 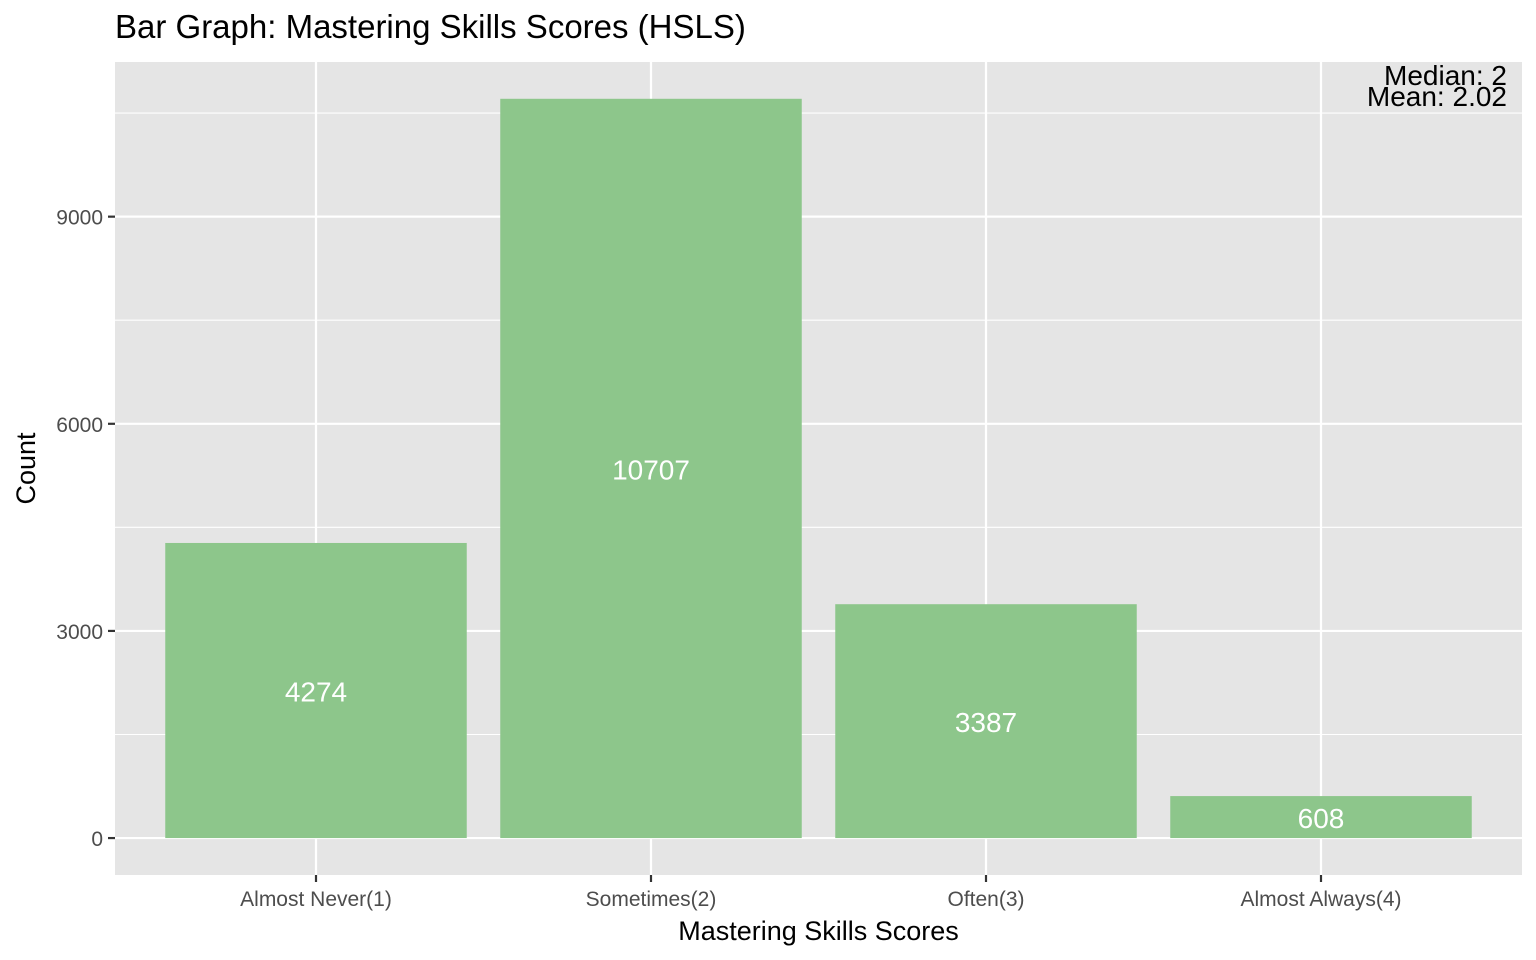 What do you see at coordinates (651, 899) in the screenshot?
I see `x-tick-label: Sometimes(2)` at bounding box center [651, 899].